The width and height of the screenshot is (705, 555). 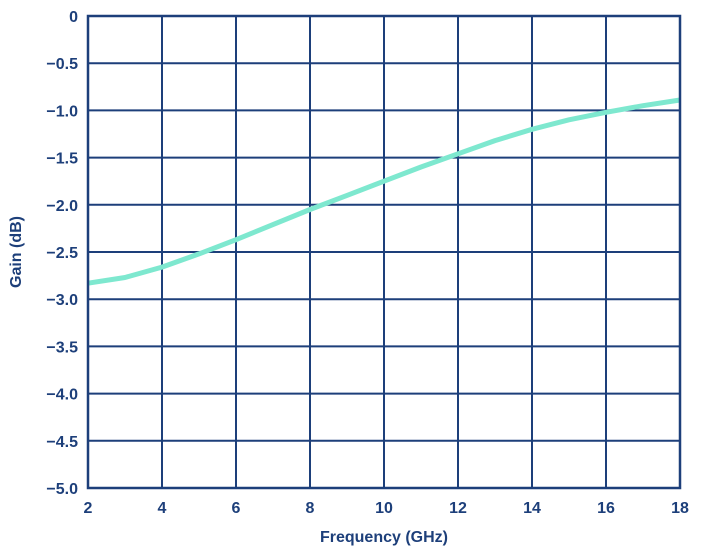 What do you see at coordinates (606, 508) in the screenshot?
I see `x-tick-label: 16` at bounding box center [606, 508].